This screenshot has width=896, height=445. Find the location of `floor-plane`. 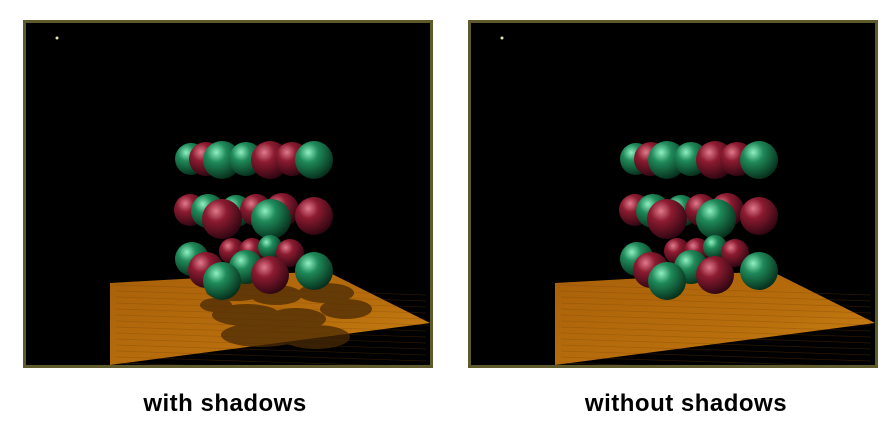

floor-plane is located at coordinates (715, 318).